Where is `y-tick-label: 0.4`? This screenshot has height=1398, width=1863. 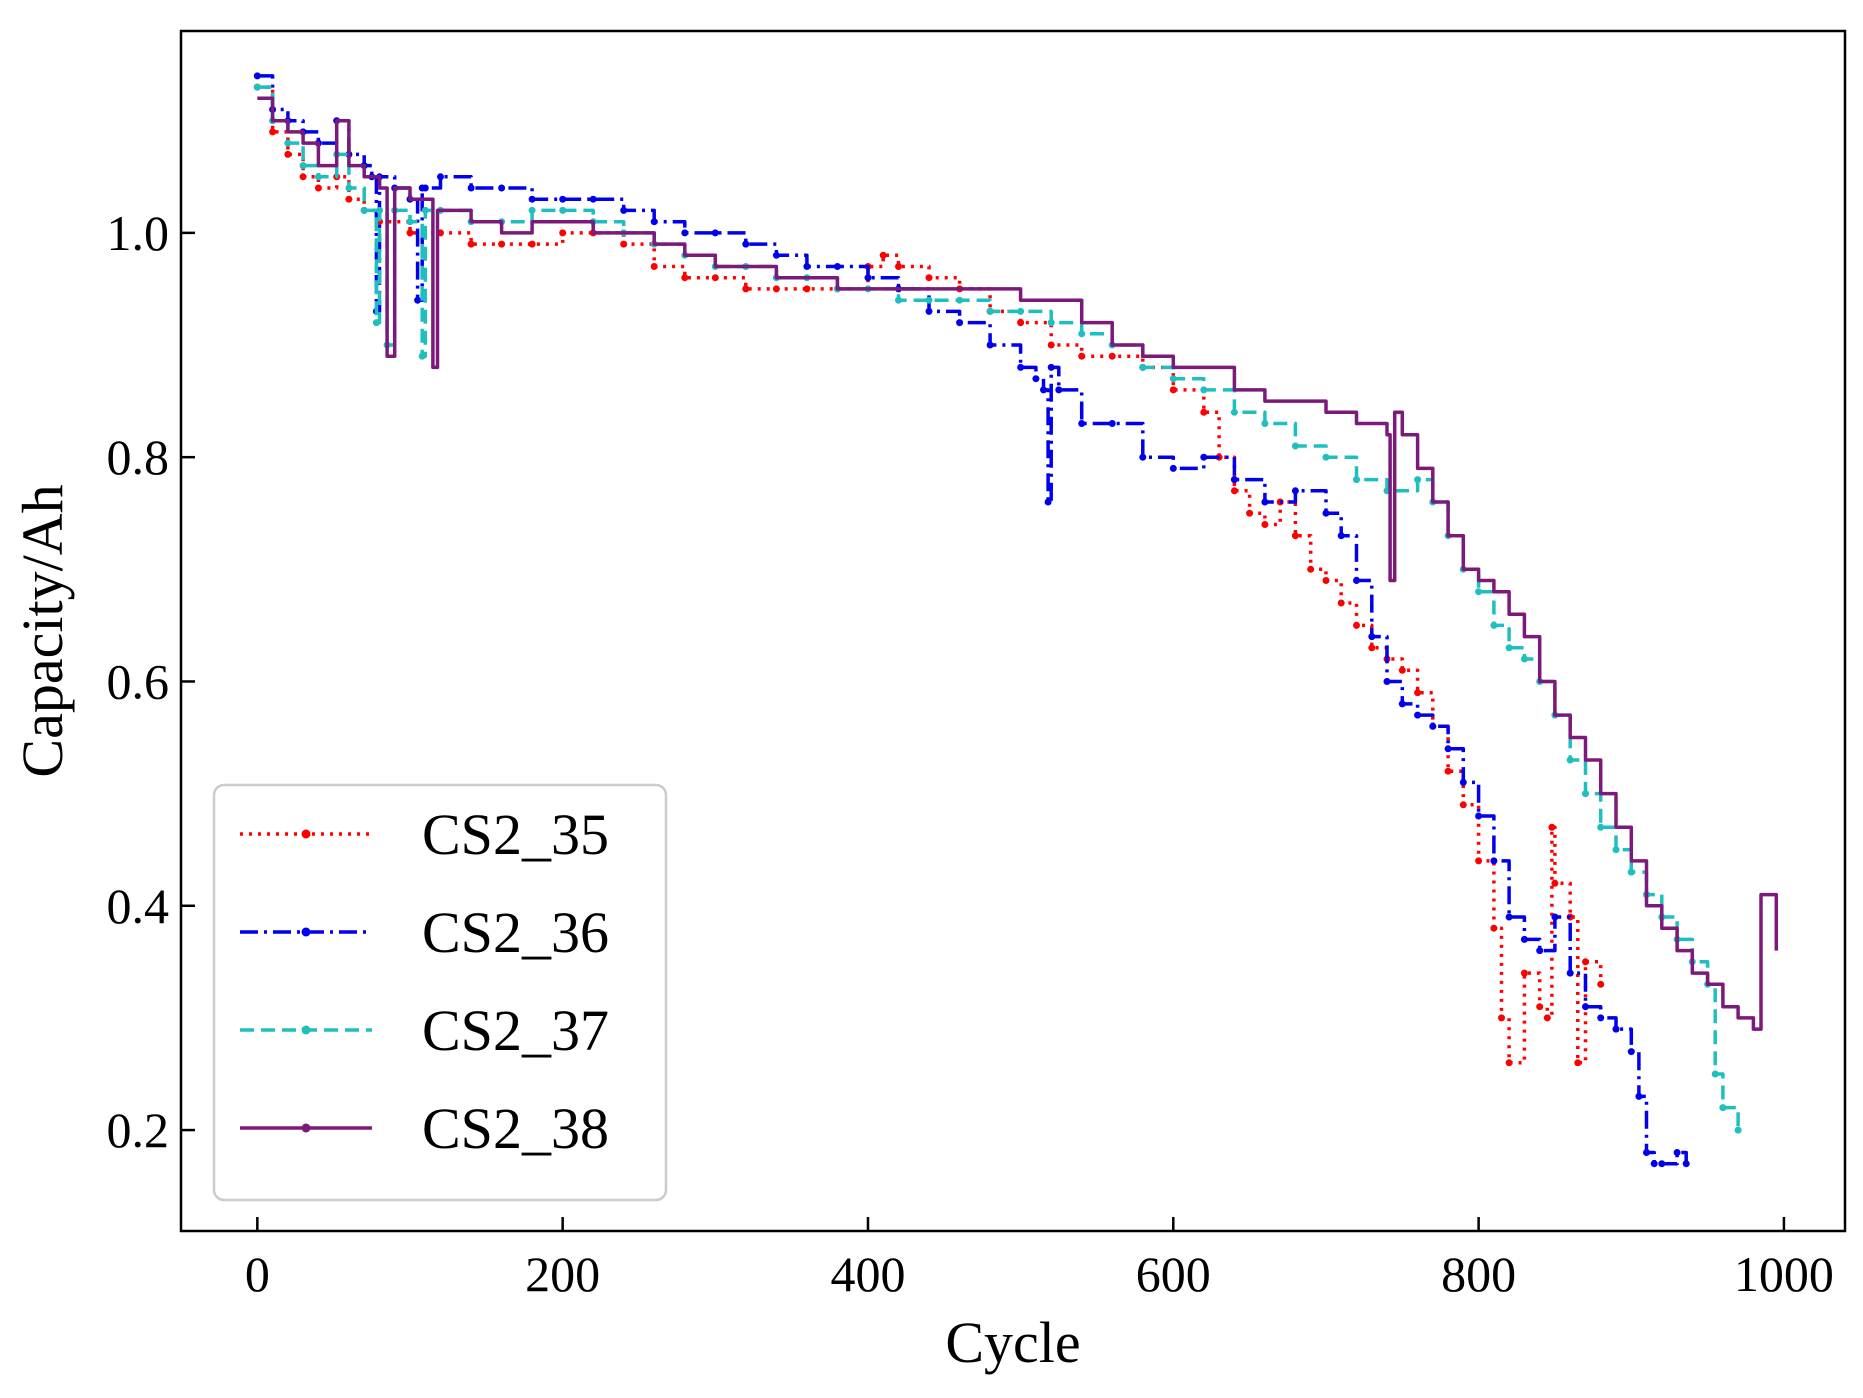
y-tick-label: 0.4 is located at coordinates (138, 906).